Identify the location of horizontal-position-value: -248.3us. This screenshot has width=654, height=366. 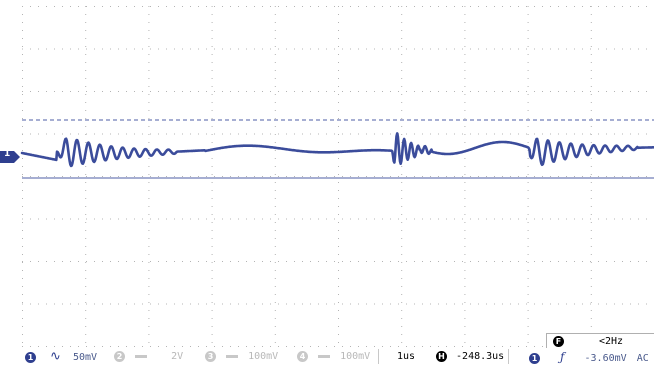
(480, 356).